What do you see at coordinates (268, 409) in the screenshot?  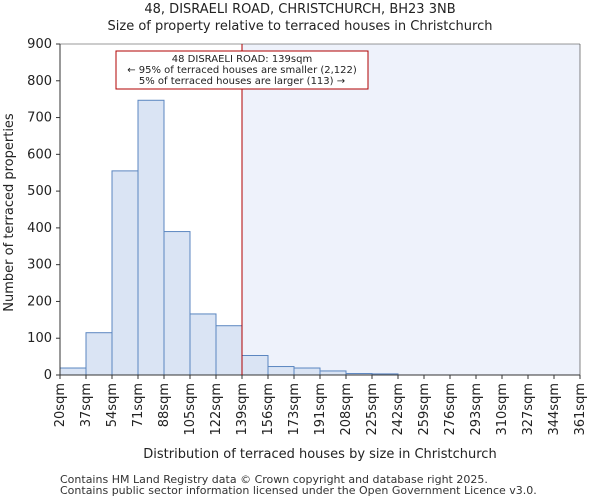 I see `x-tick-label: 156sqm` at bounding box center [268, 409].